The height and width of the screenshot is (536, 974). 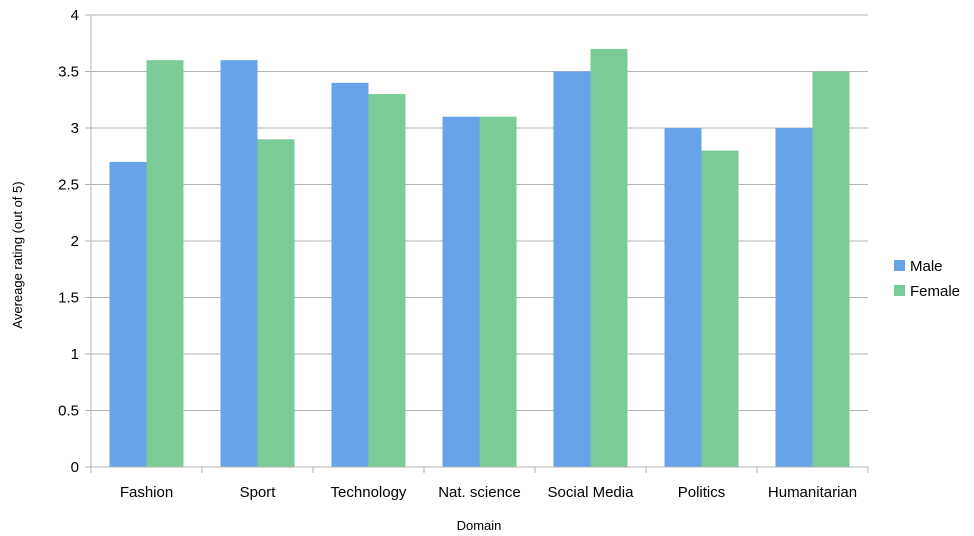 I want to click on x-tick-label: Politics, so click(x=702, y=492).